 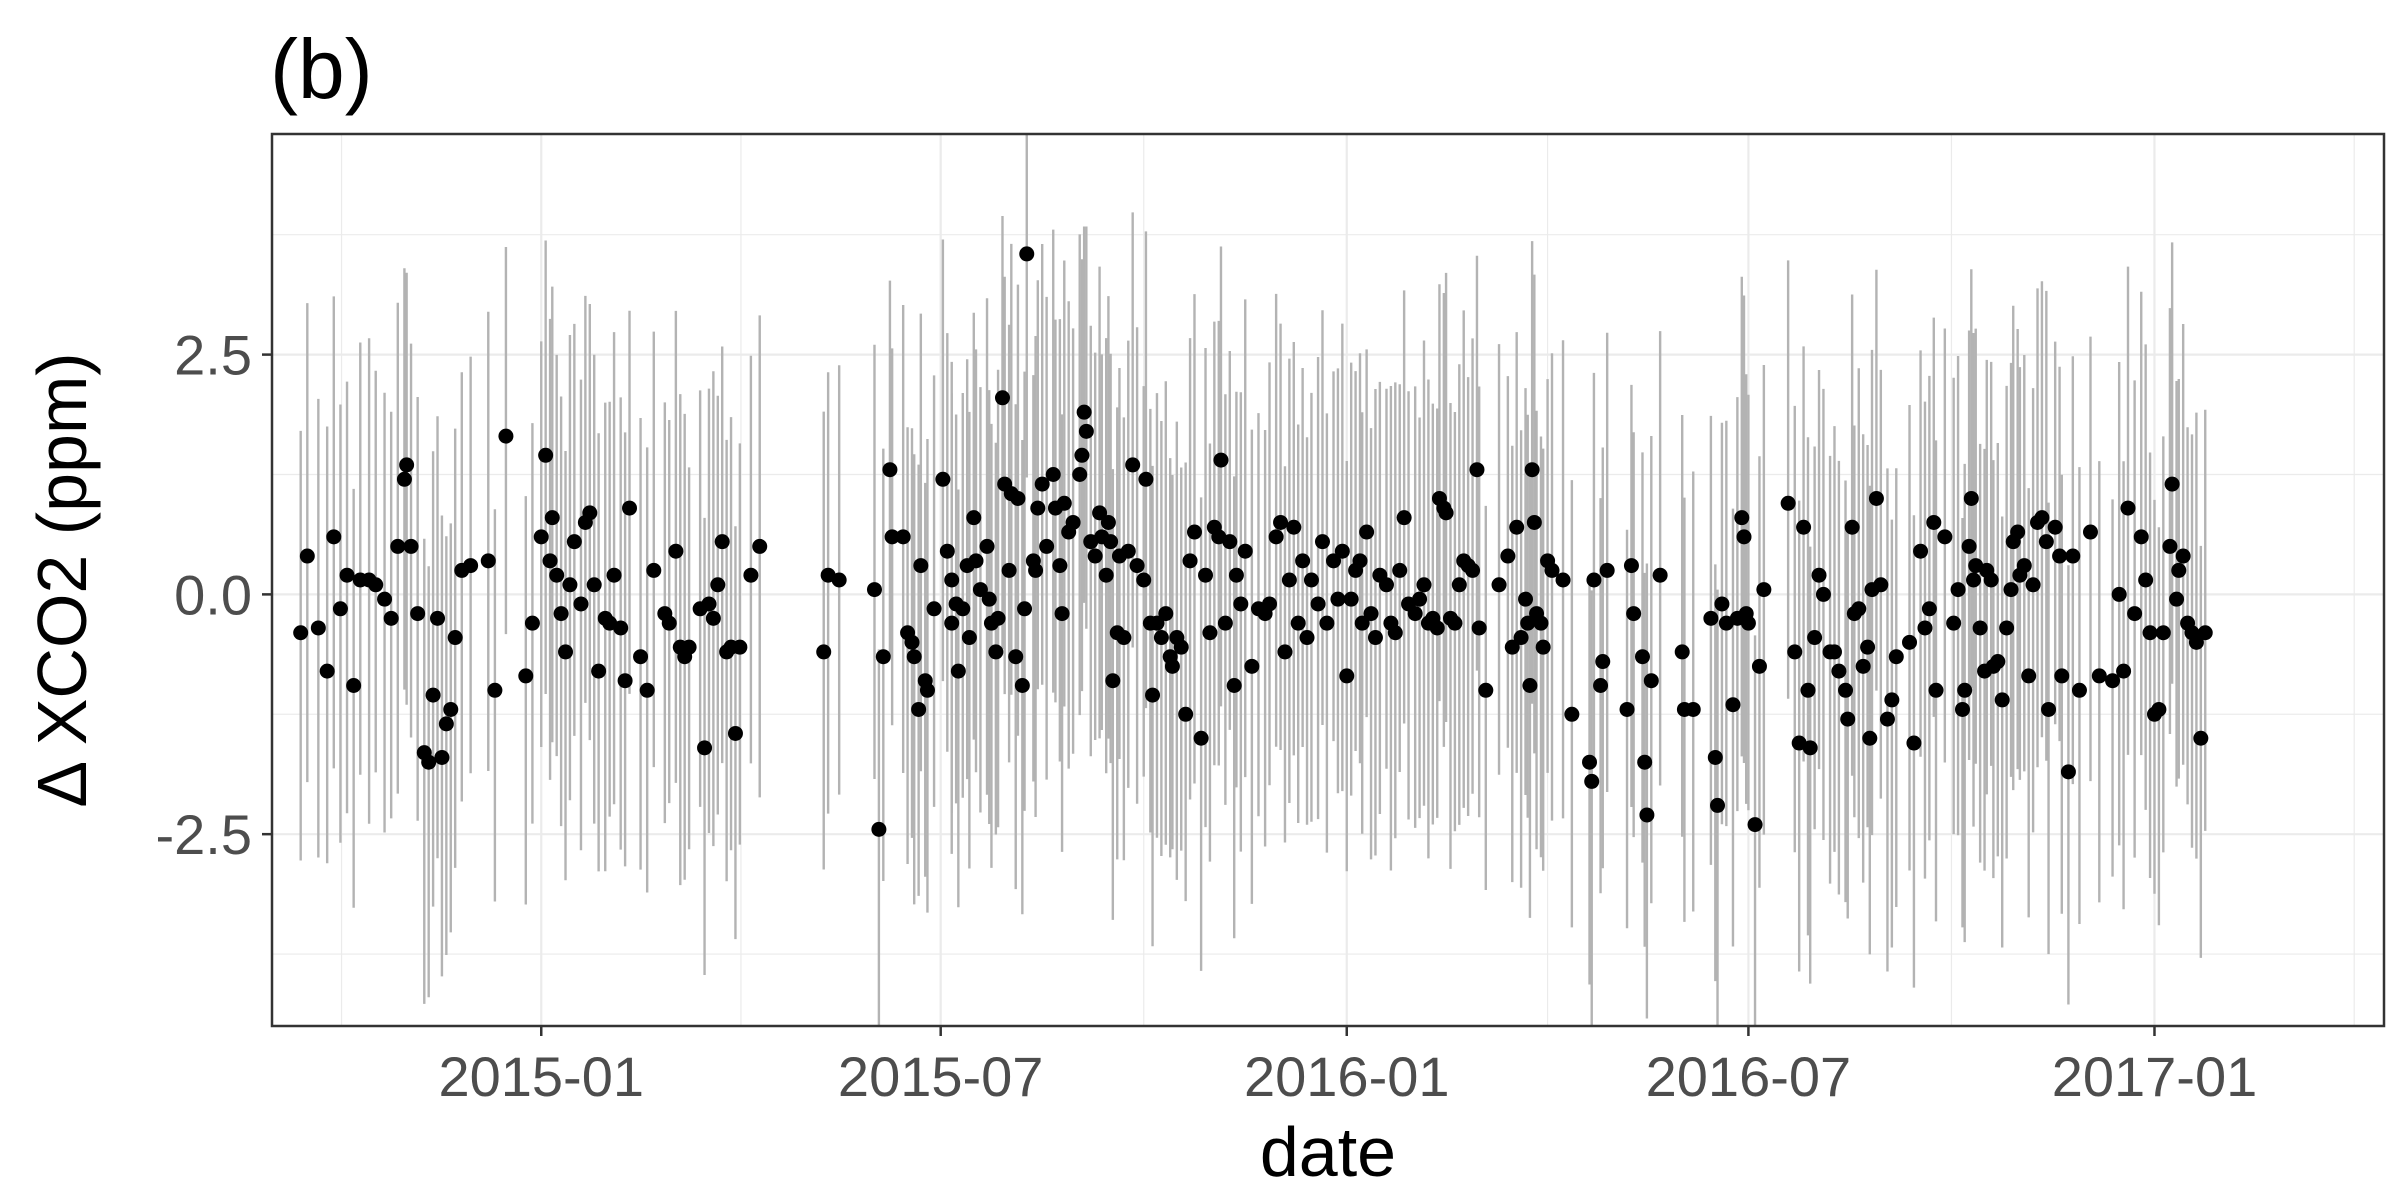 What do you see at coordinates (1347, 1076) in the screenshot?
I see `x-tick-label: 2016-01` at bounding box center [1347, 1076].